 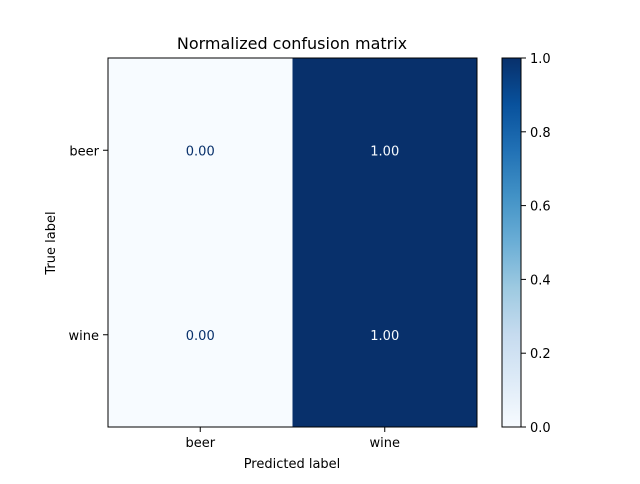 What do you see at coordinates (385, 443) in the screenshot?
I see `x-tick-label: wine` at bounding box center [385, 443].